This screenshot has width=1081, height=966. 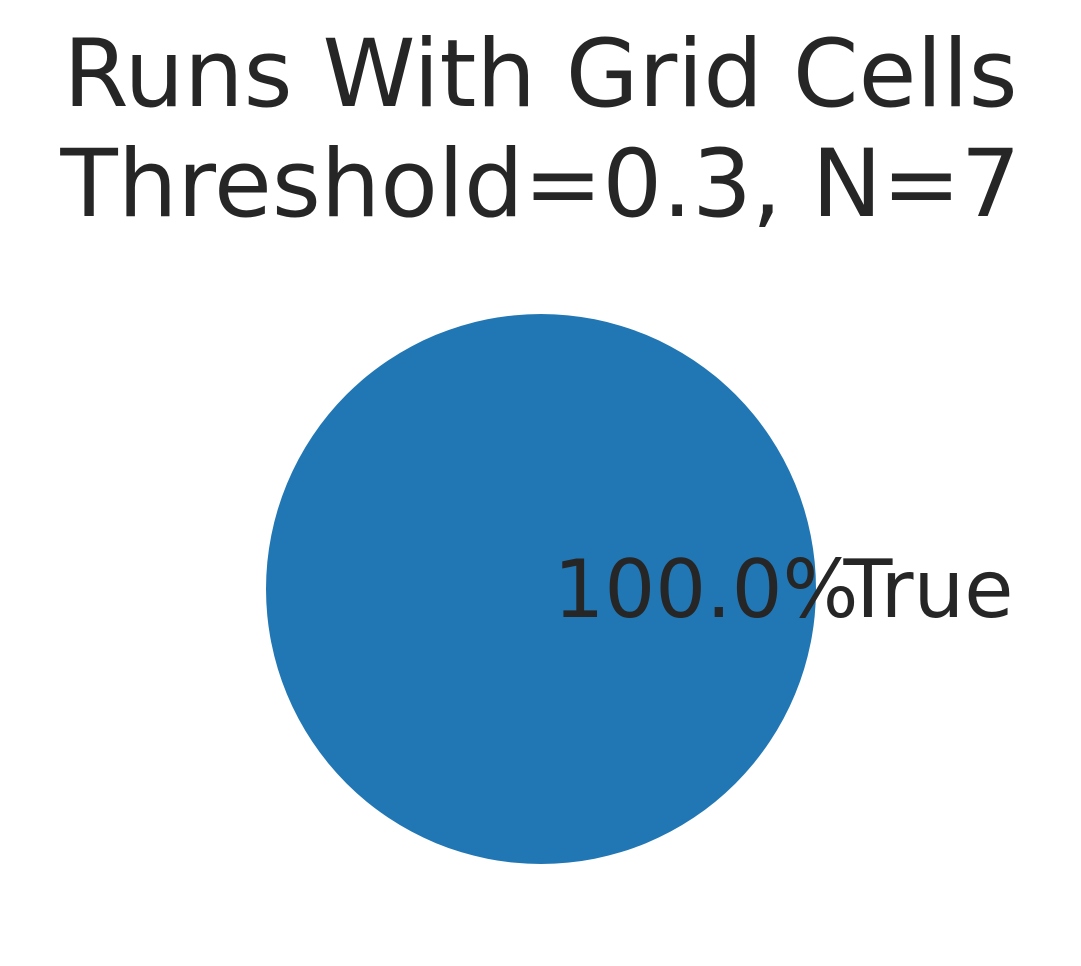 I want to click on pie-slice-label: True, so click(x=928, y=589).